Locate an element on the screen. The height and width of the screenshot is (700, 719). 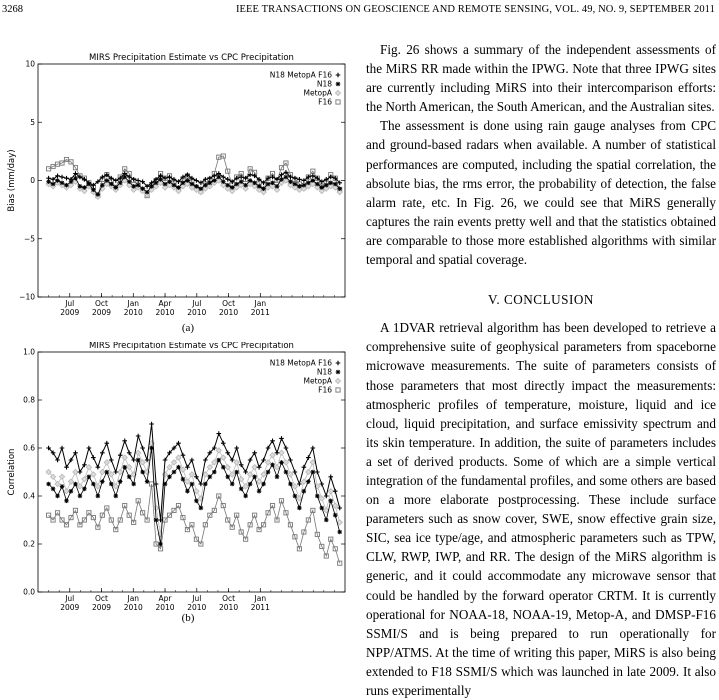
y-tick-label: 0.6 is located at coordinates (29, 448).